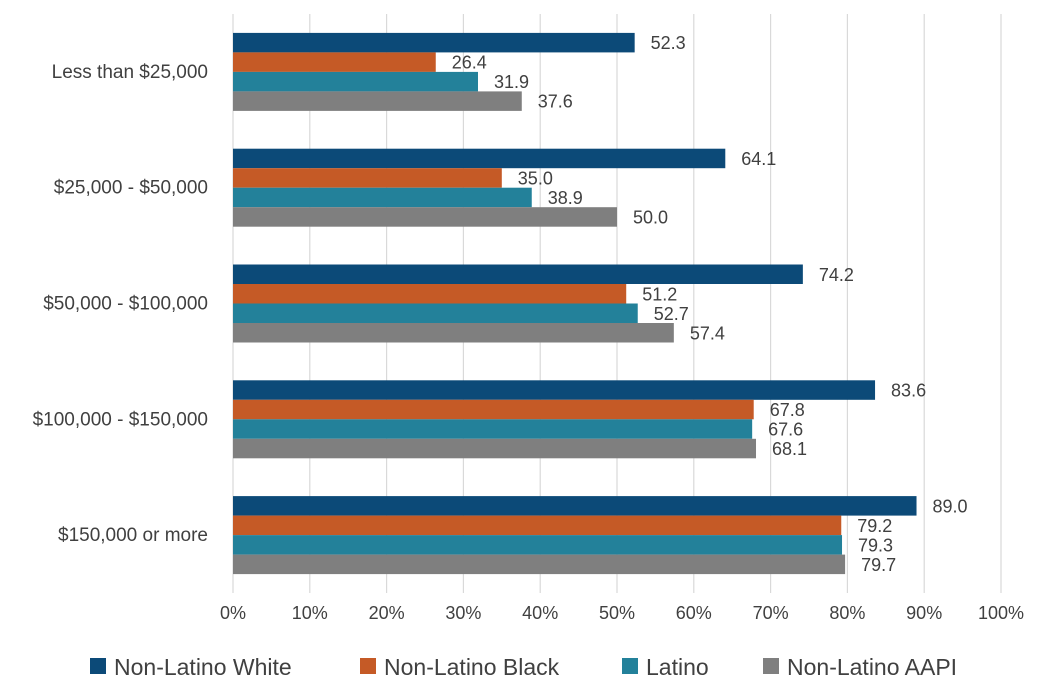  I want to click on x-tick-label: 50%, so click(617, 613).